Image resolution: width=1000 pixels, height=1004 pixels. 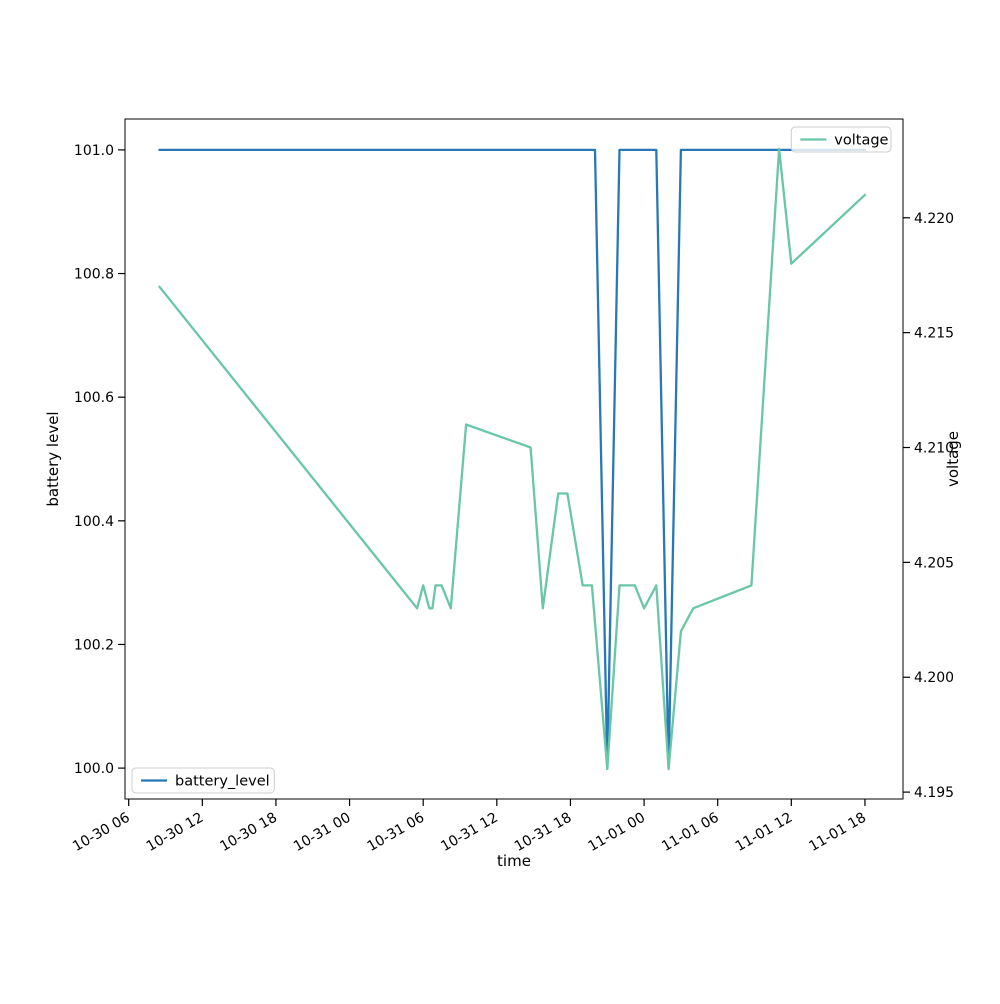 What do you see at coordinates (934, 793) in the screenshot?
I see `y-tick-label-right: 4.195` at bounding box center [934, 793].